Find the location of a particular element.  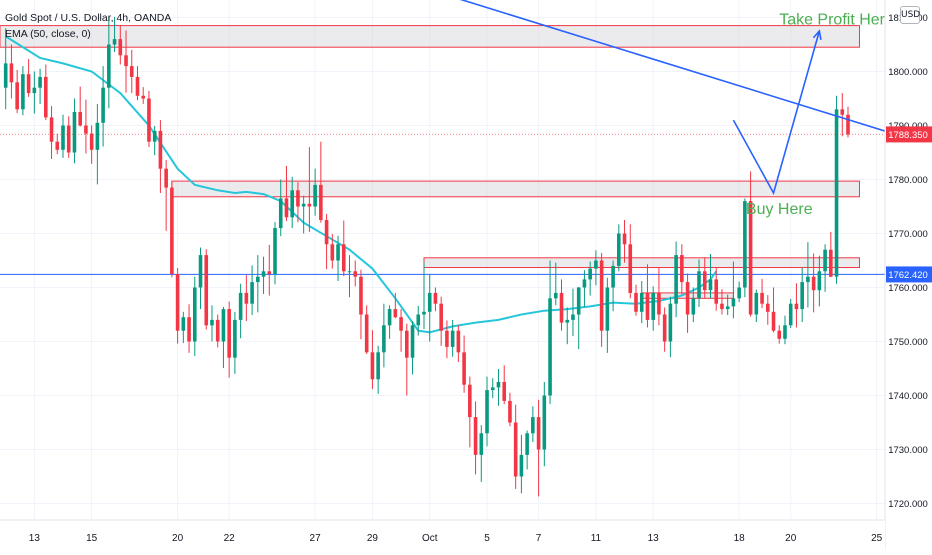

price-badge-label: 1762.420 is located at coordinates (908, 275).